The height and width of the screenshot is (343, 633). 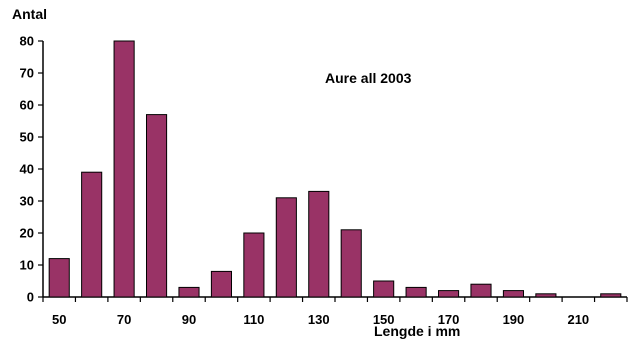 I want to click on x-tick-label: 110, so click(x=253, y=319).